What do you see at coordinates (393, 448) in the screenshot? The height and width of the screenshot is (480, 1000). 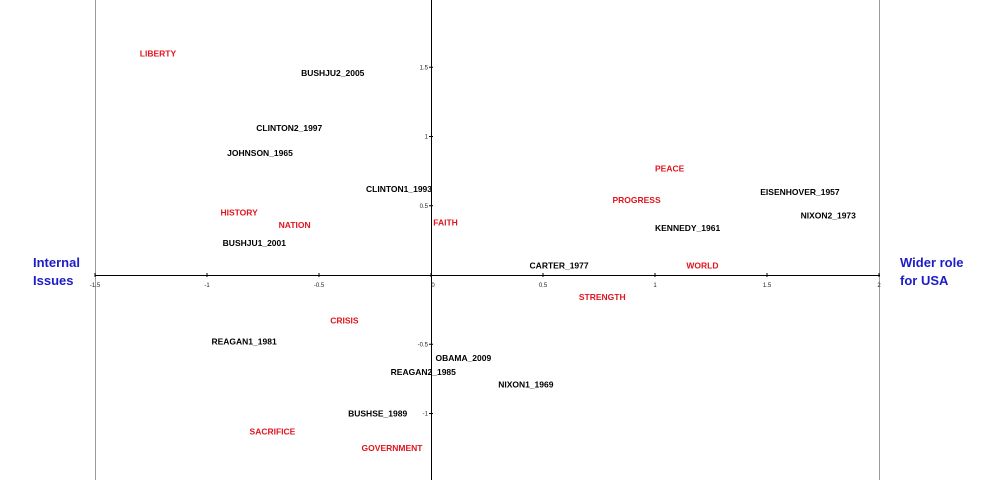 I see `word-point-label: GOVERNMENT` at bounding box center [393, 448].